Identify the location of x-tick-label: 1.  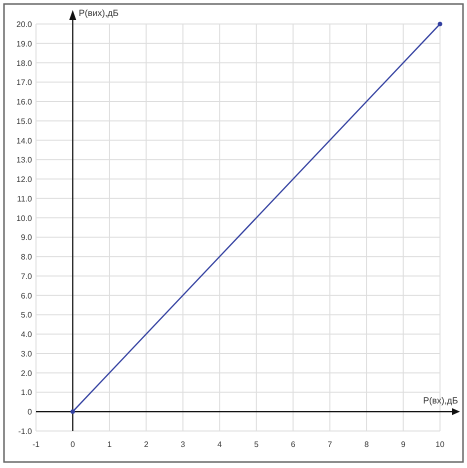
(109, 444).